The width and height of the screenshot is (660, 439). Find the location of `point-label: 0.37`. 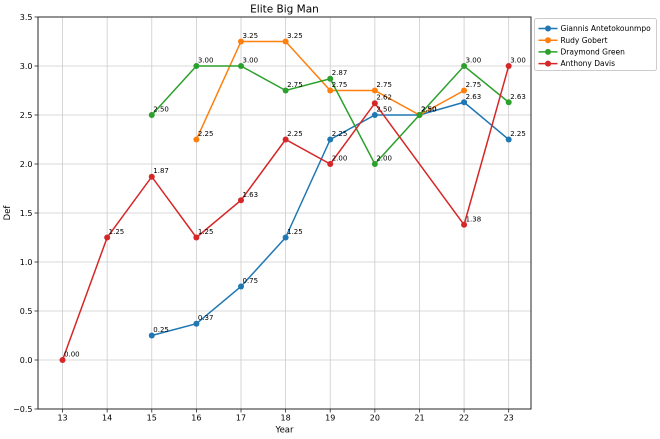

point-label: 0.37 is located at coordinates (206, 318).